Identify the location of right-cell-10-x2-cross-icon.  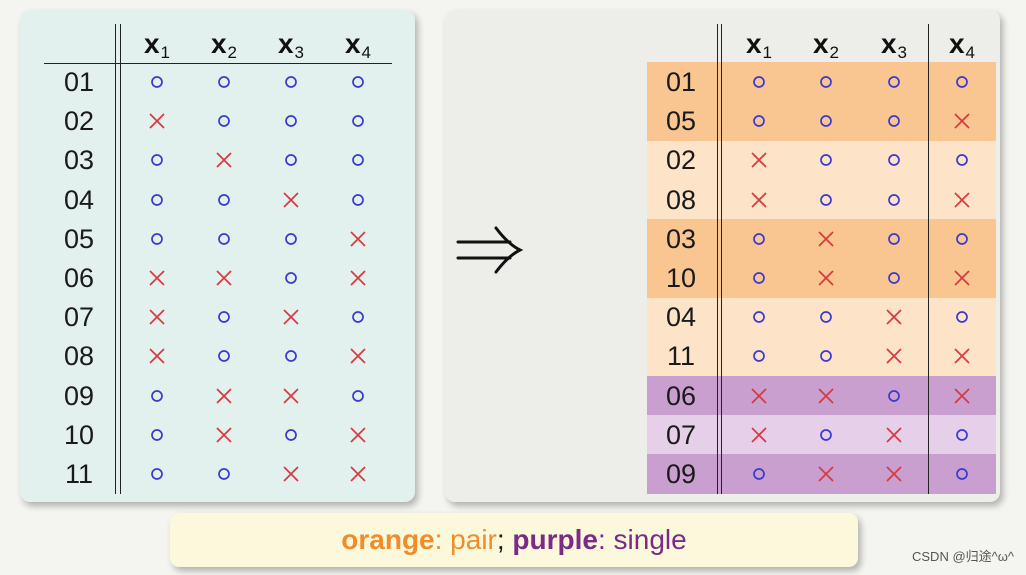
(826, 278).